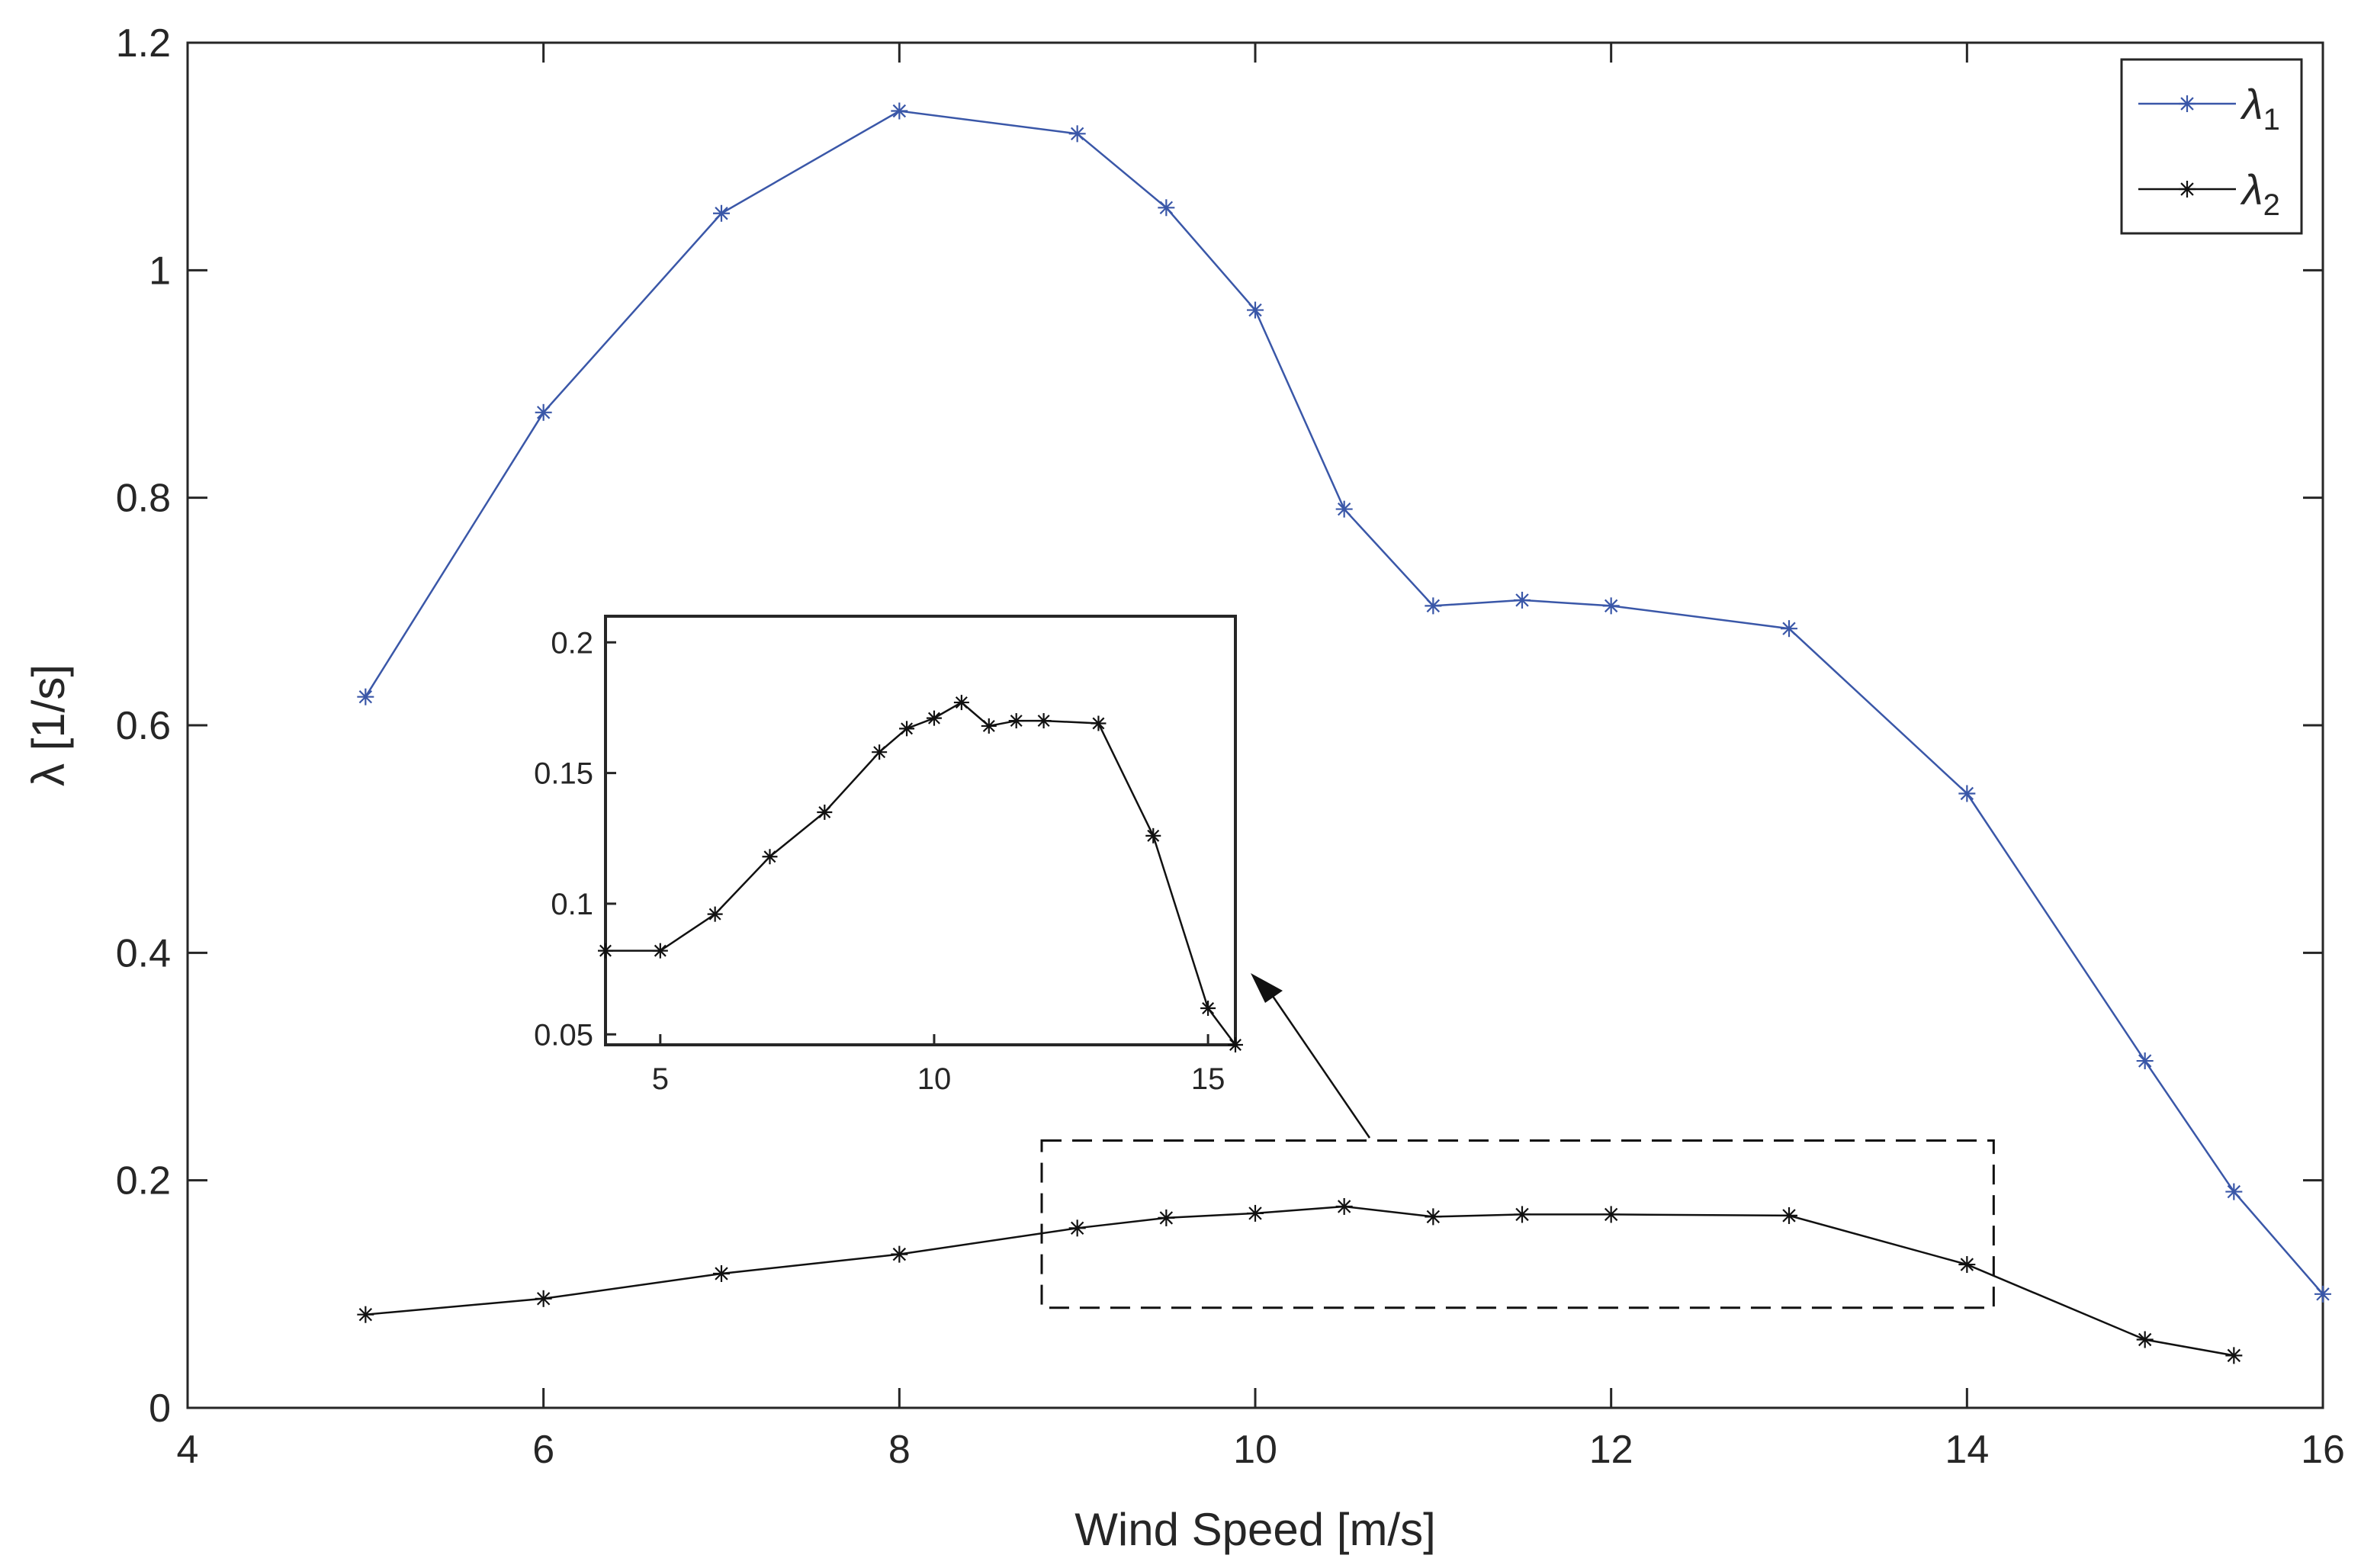 The width and height of the screenshot is (2361, 1568). I want to click on x-tick-label: 14, so click(1967, 1450).